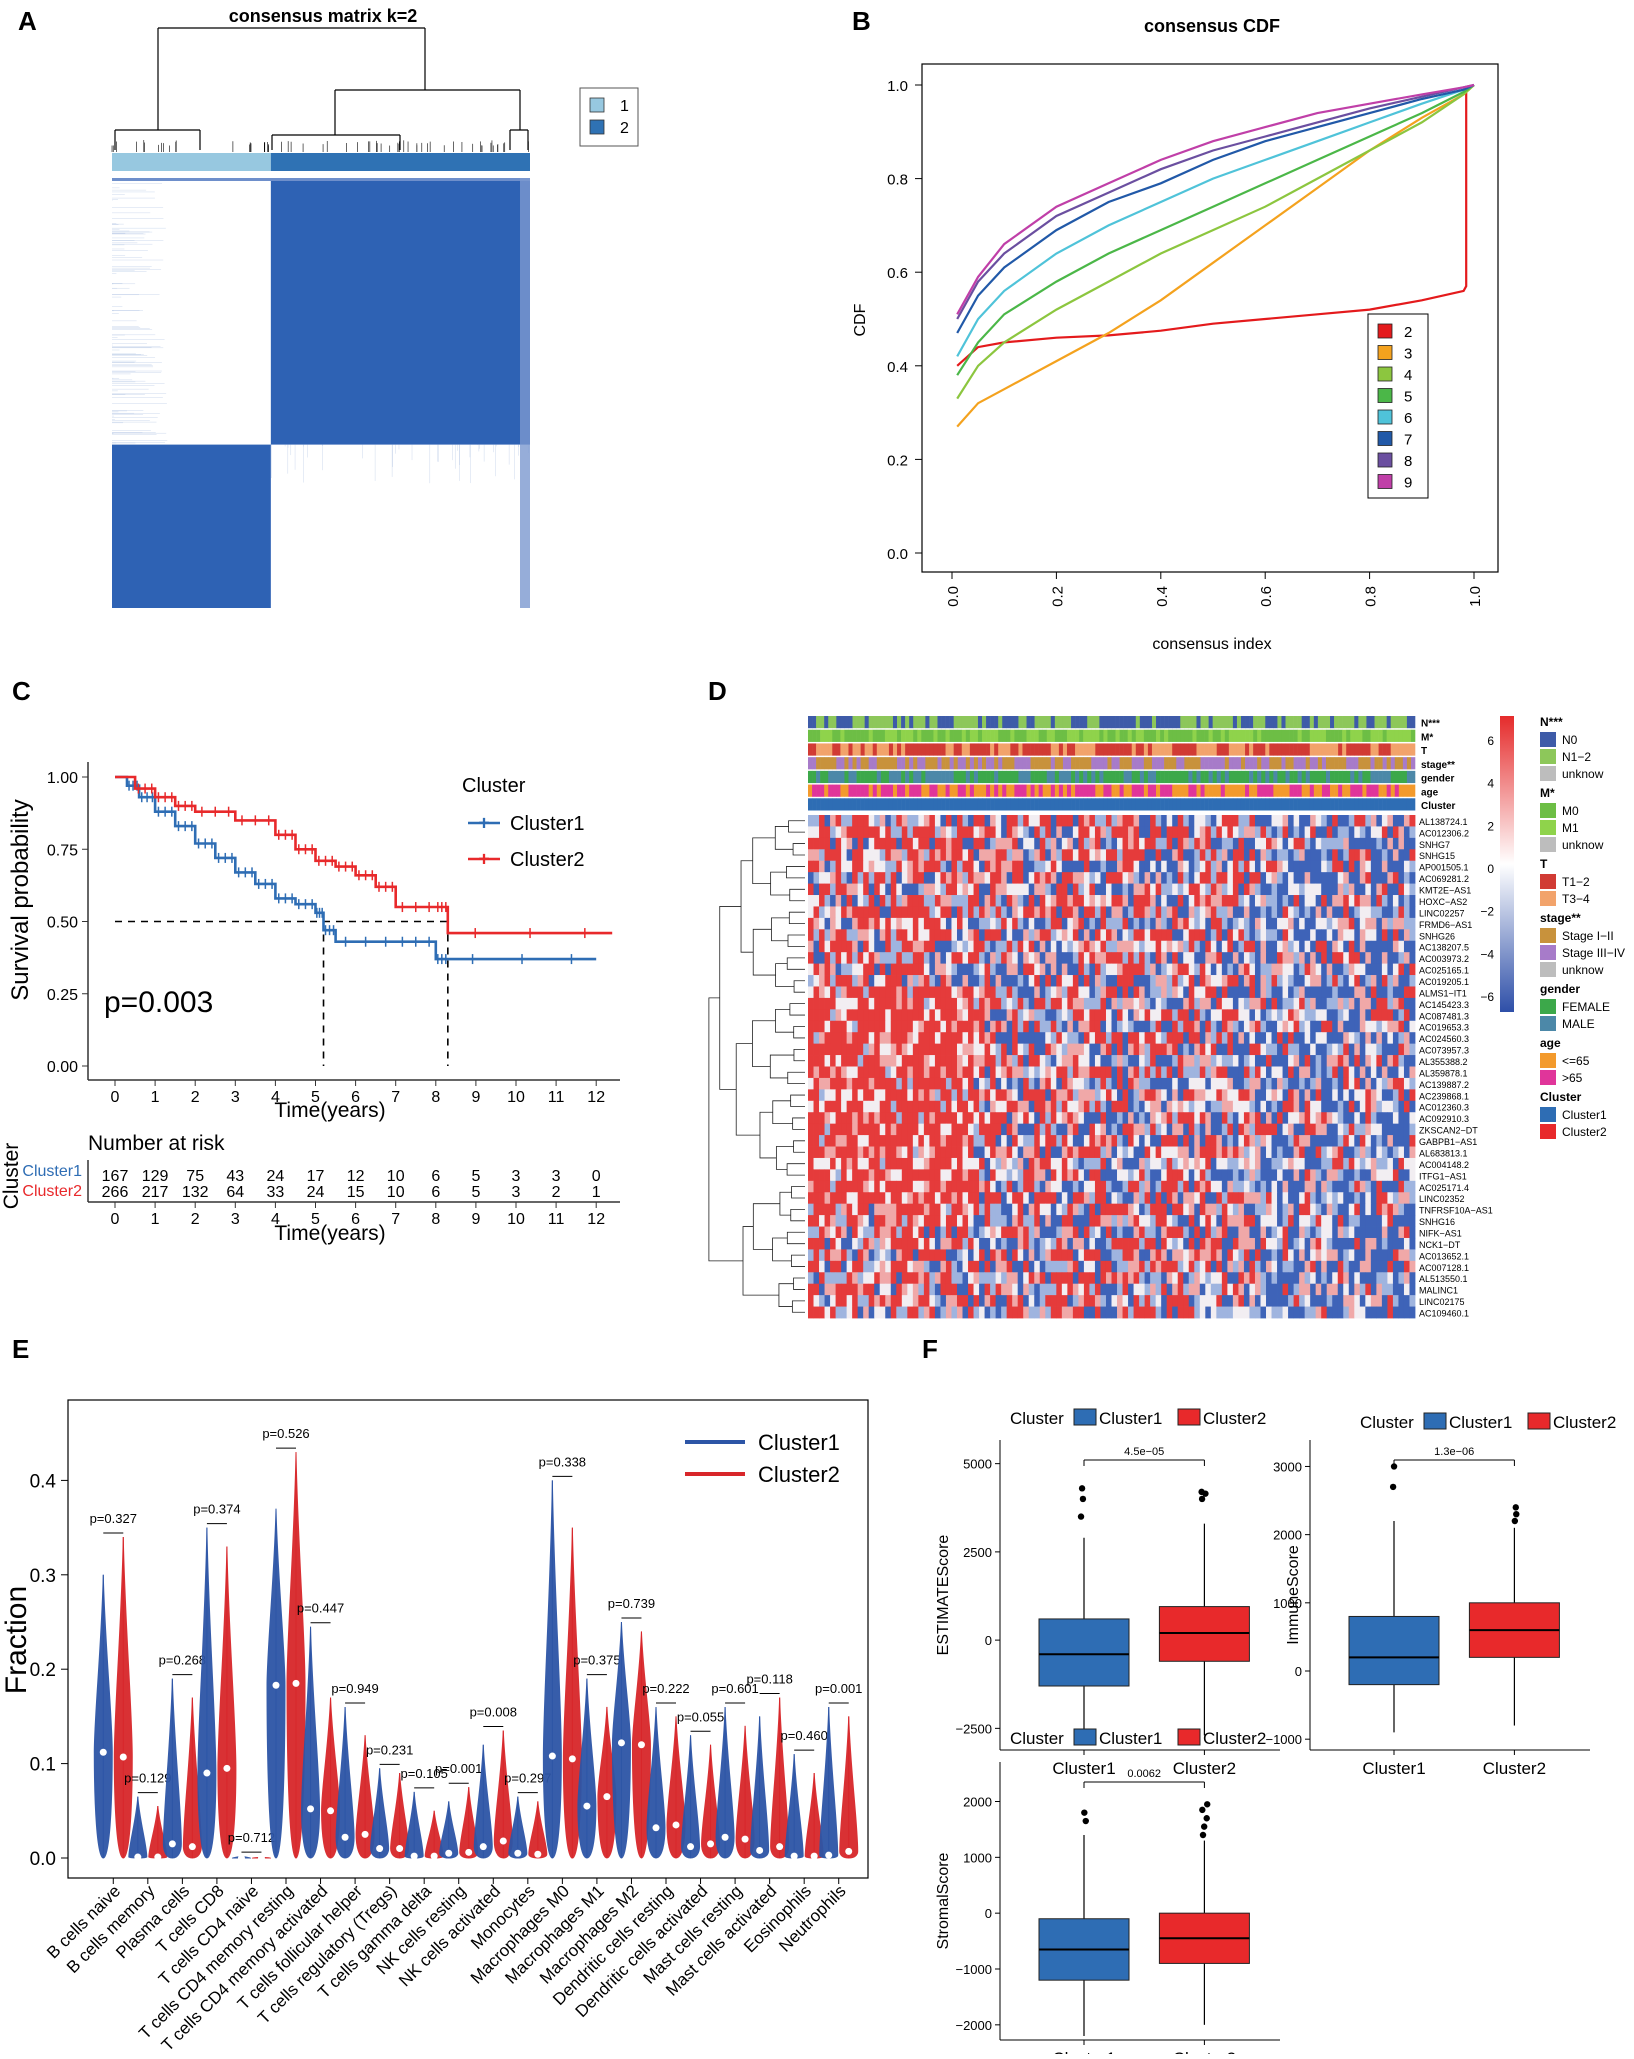  Describe the element at coordinates (1444, 971) in the screenshot. I see `gene-label: AC025165.1` at that location.